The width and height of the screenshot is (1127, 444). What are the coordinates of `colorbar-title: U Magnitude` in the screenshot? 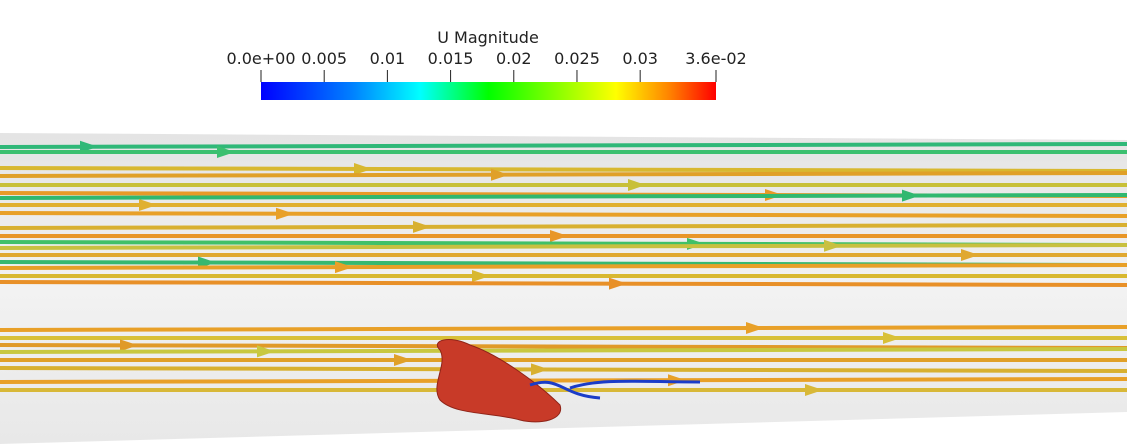 It's located at (488, 37).